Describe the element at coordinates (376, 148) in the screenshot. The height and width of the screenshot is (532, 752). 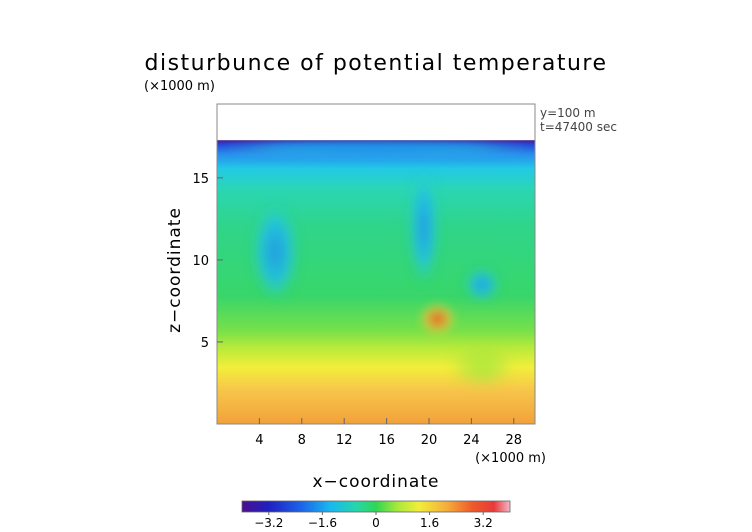
I see `cool-top-band` at that location.